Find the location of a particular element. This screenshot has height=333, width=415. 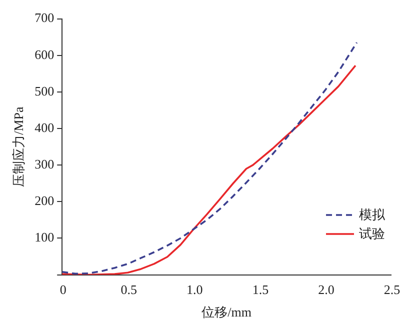

y-axis-title: 压制应力/MPa is located at coordinates (18, 146).